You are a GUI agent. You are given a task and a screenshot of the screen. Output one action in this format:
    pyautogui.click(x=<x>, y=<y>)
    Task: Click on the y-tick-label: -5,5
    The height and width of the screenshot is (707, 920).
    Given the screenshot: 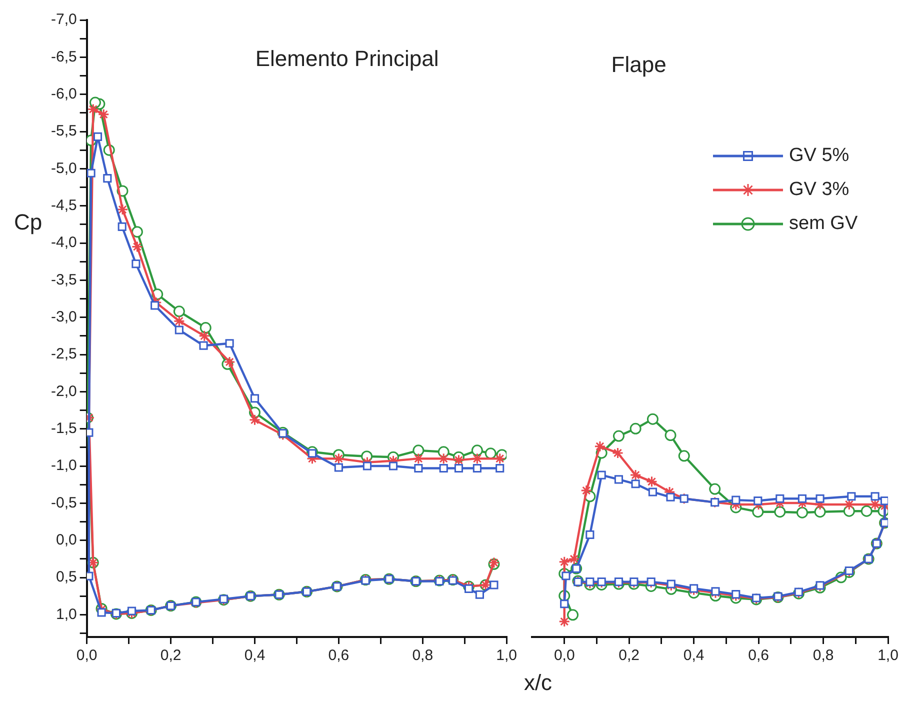 What is the action you would take?
    pyautogui.click(x=63, y=131)
    